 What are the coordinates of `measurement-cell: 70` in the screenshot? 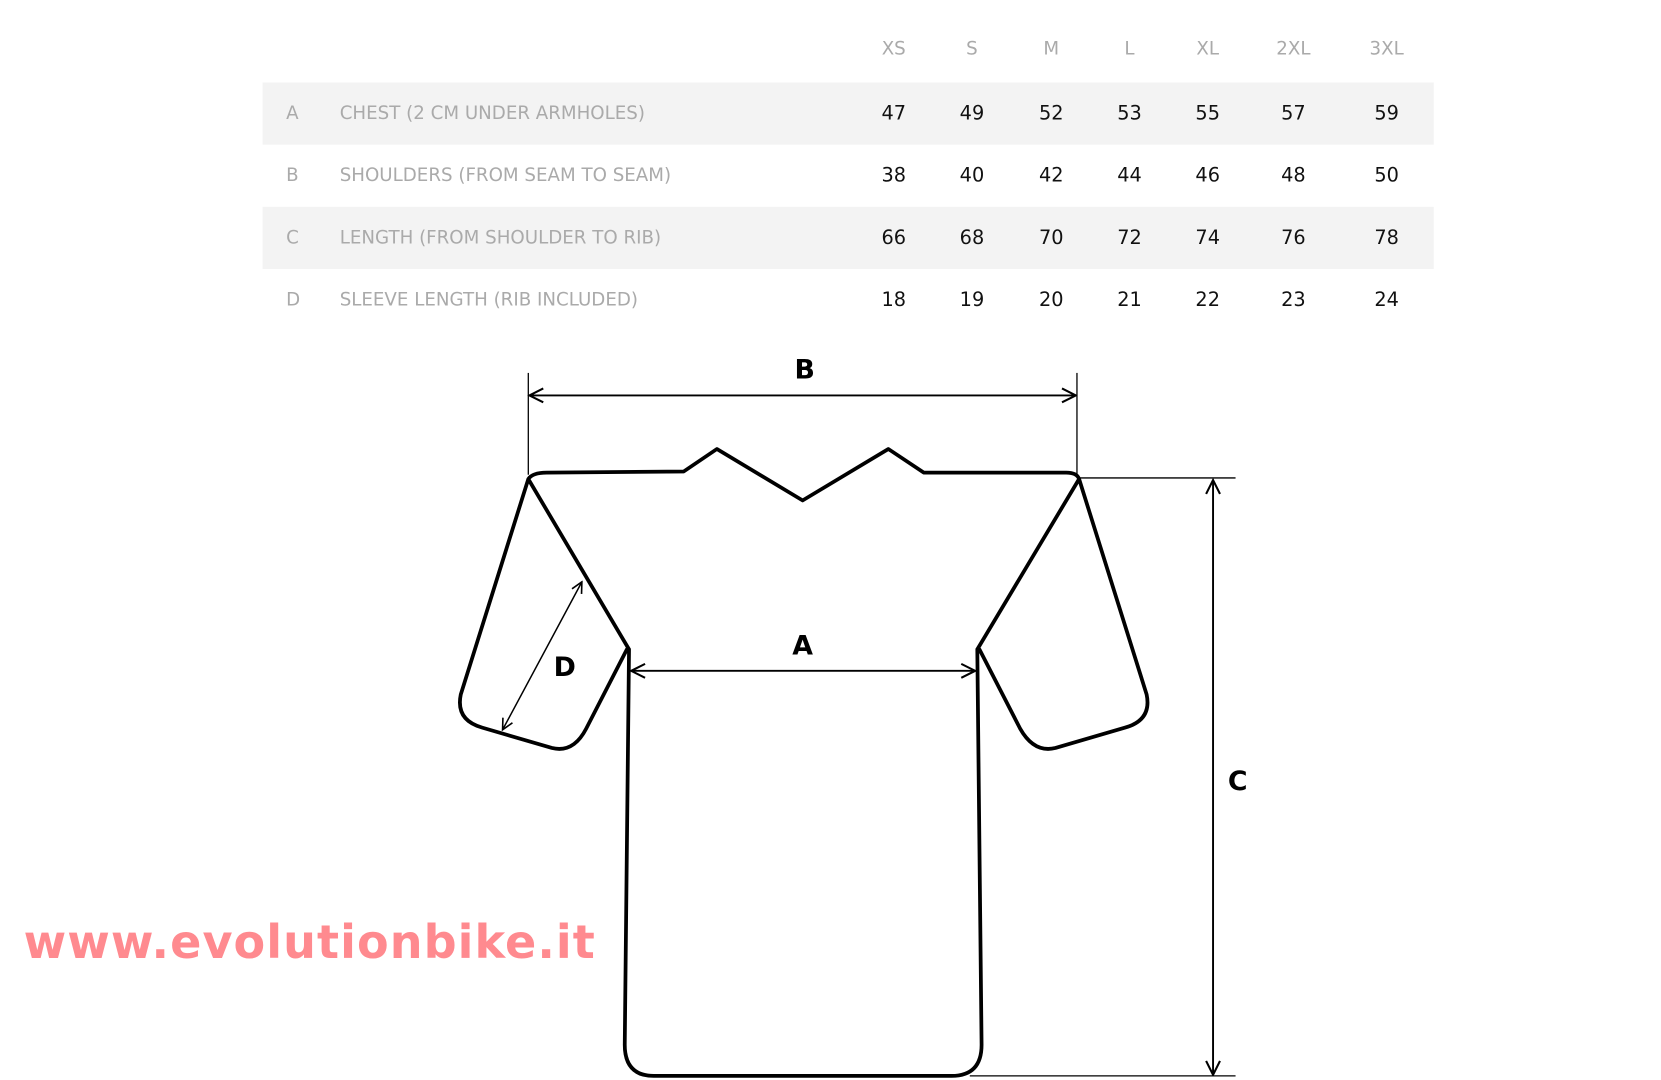 It's located at (1051, 238).